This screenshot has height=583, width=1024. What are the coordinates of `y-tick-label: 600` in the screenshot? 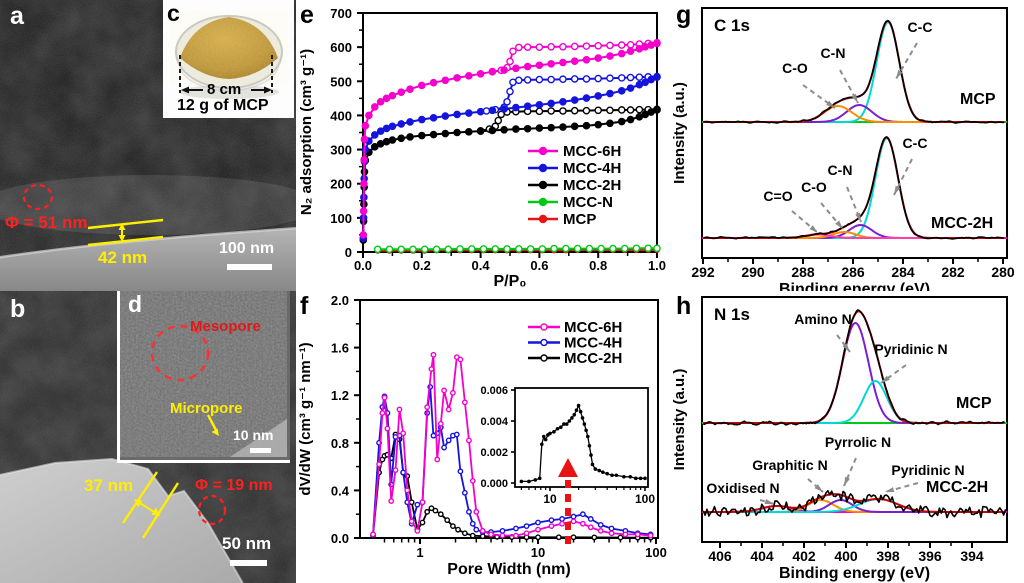 It's located at (341, 47).